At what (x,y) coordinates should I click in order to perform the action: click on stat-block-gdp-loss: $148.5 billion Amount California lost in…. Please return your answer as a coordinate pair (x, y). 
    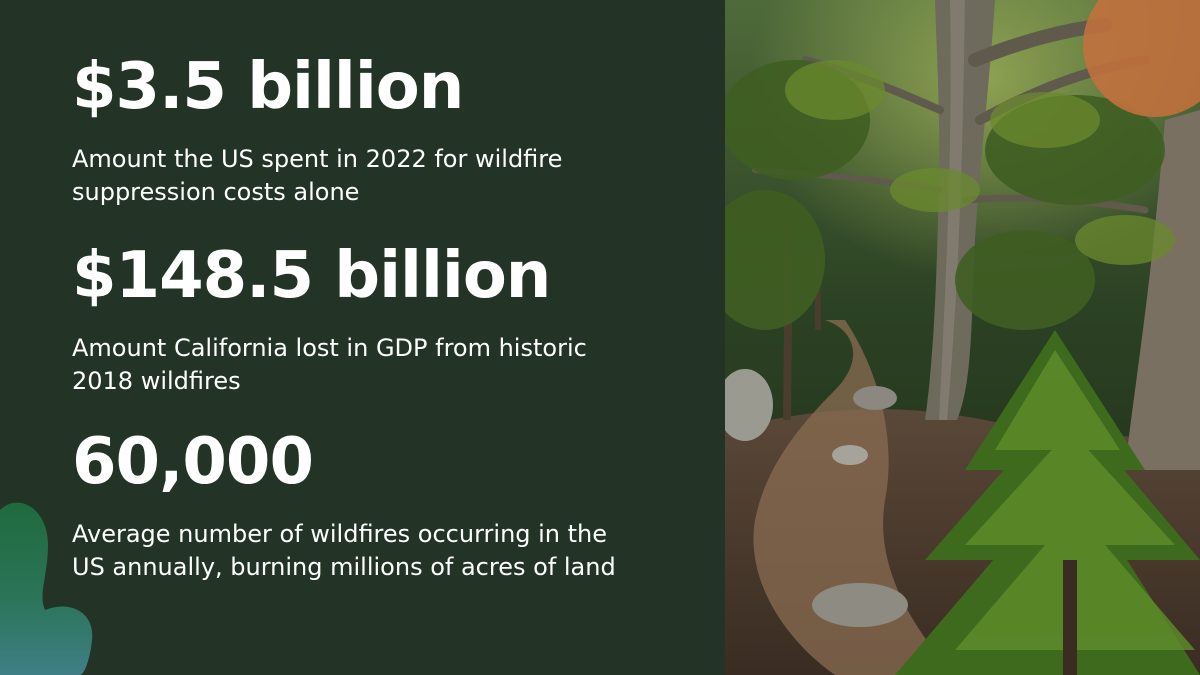
    Looking at the image, I should click on (352, 321).